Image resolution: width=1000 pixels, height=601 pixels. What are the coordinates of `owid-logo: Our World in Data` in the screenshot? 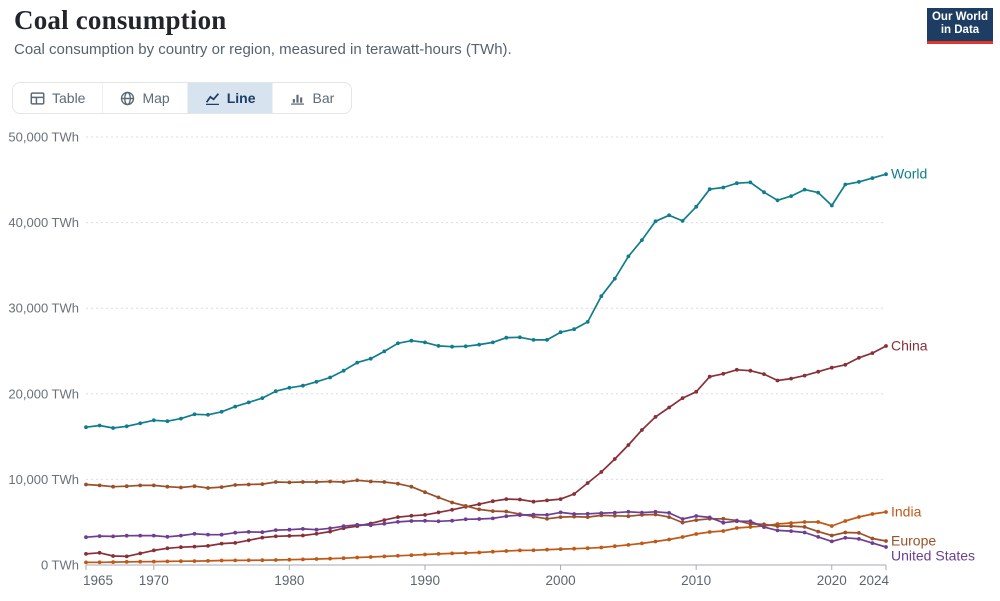 It's located at (960, 26).